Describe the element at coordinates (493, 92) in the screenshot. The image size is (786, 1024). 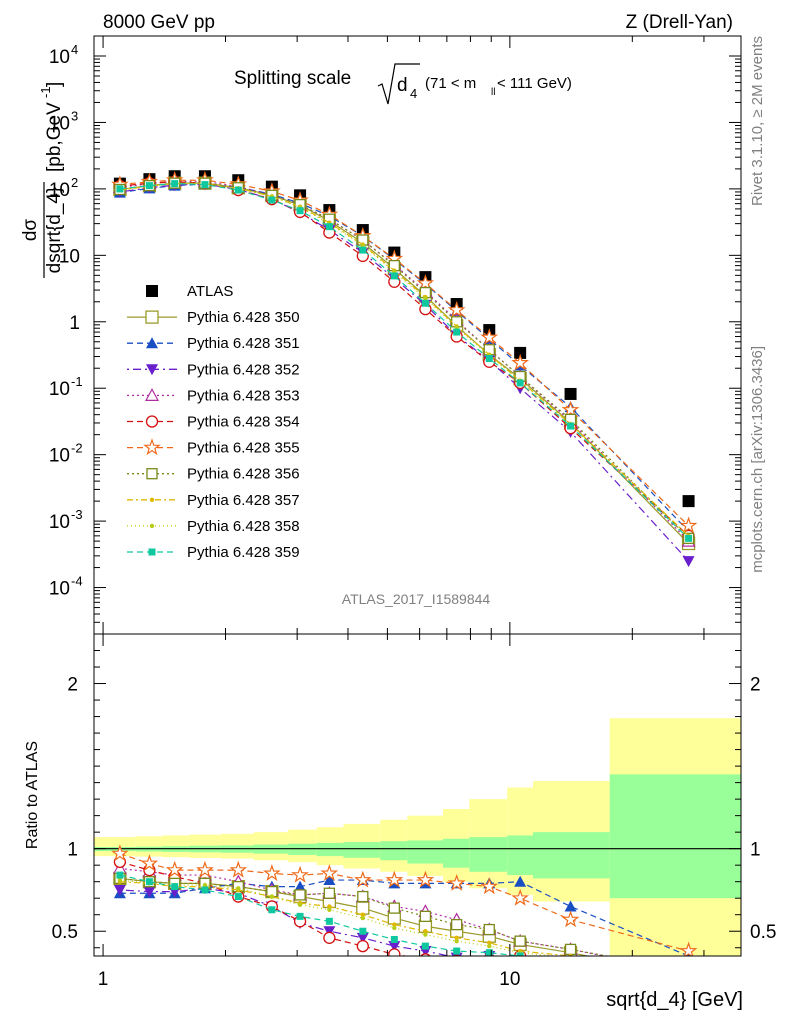
I see `plot-title-range-sub: ll` at that location.